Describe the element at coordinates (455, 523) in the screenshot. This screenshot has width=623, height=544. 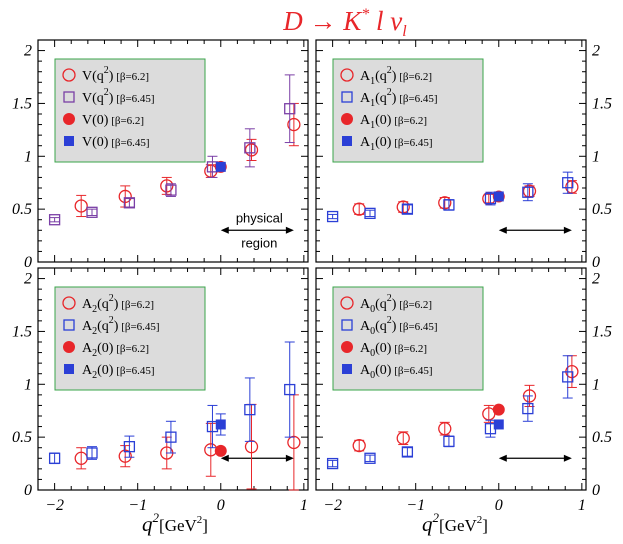
I see `x-axis-label-right: q2[GeV2]` at that location.